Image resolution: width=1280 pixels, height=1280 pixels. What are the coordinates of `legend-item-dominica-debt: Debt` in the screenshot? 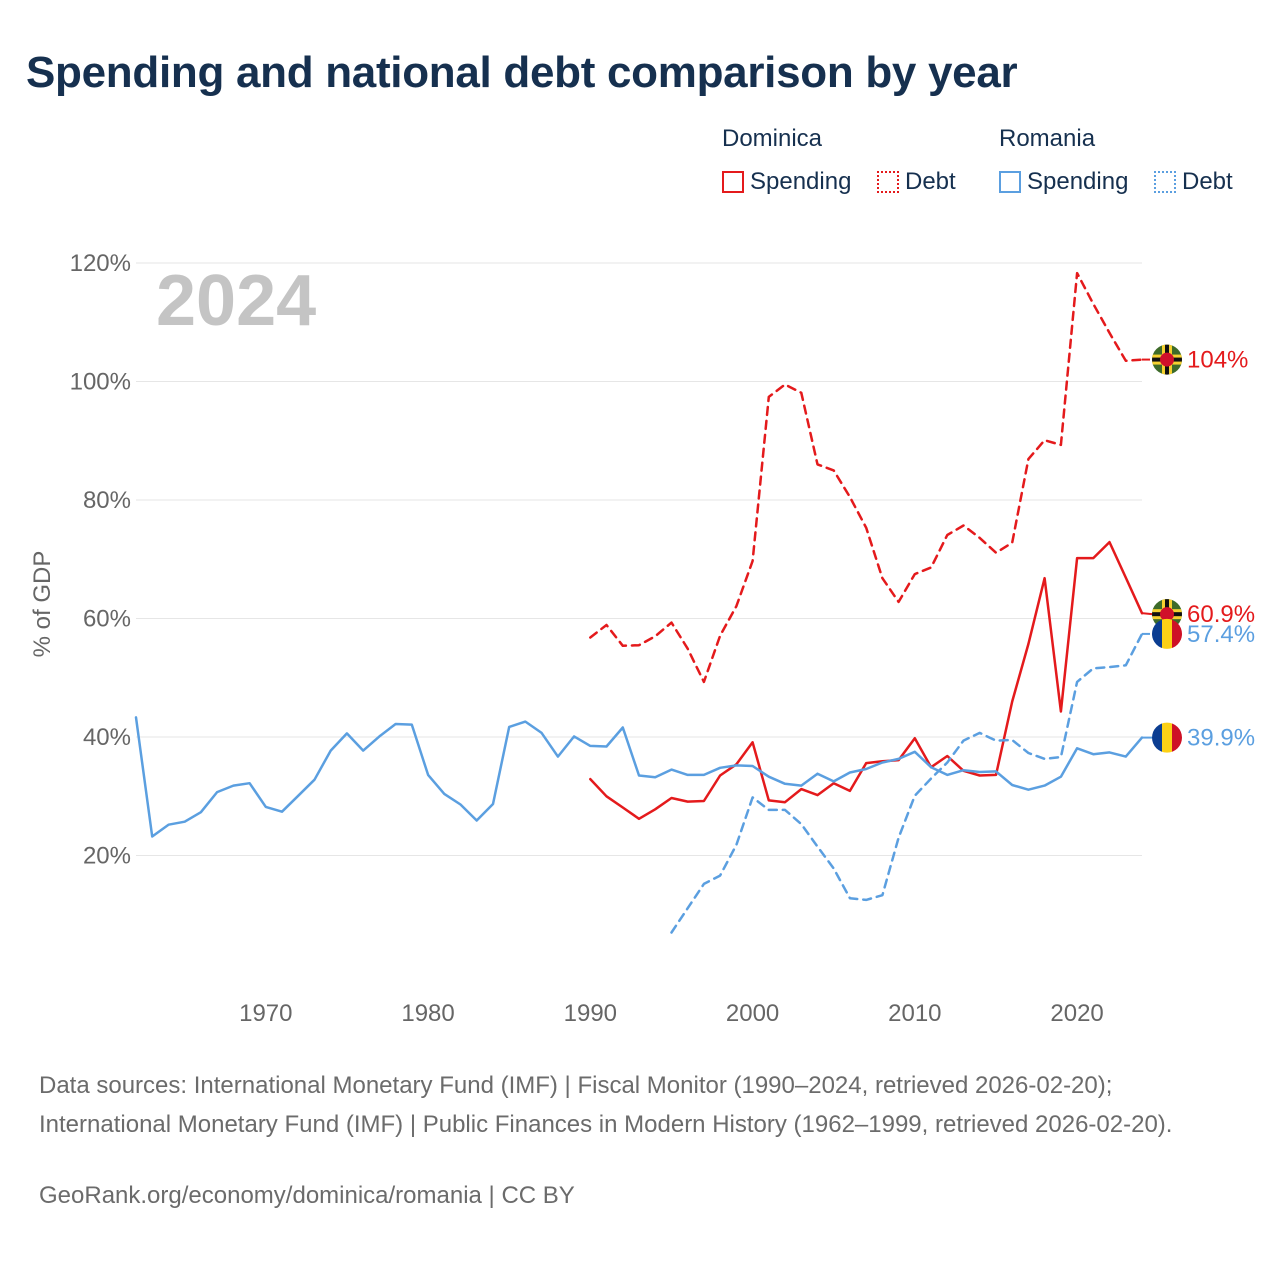 It's located at (916, 182).